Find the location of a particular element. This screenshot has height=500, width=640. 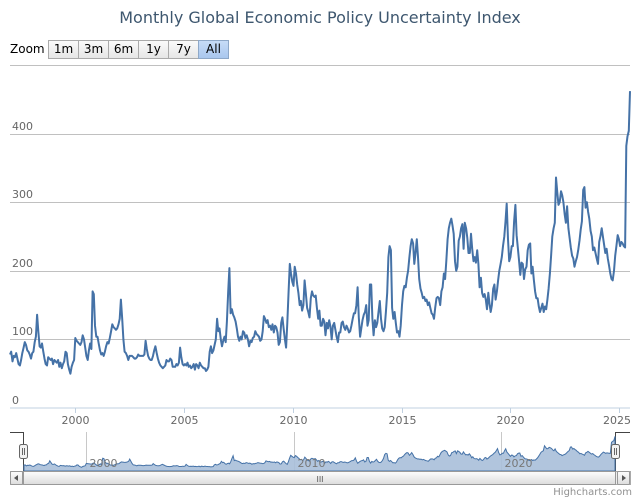

range-button-6m: 6m is located at coordinates (123, 49).